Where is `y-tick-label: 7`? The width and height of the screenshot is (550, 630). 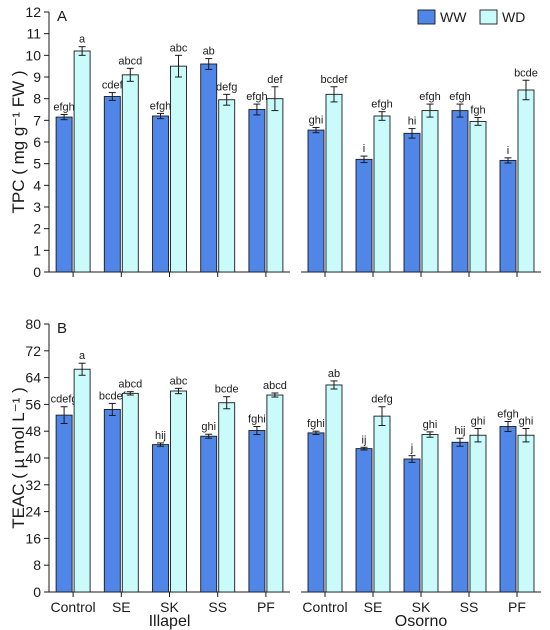 y-tick-label: 7 is located at coordinates (37, 120).